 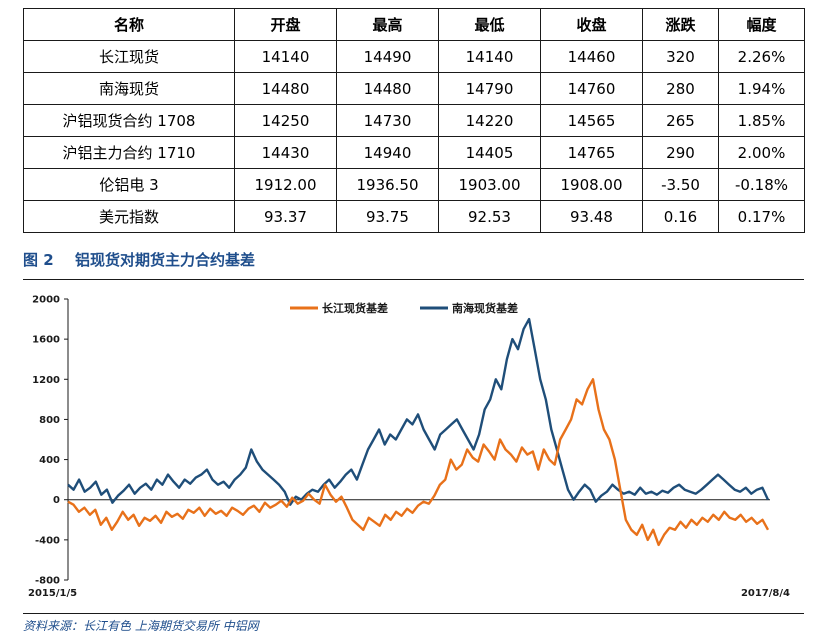 What do you see at coordinates (680, 216) in the screenshot?
I see `cell-change: 0.16` at bounding box center [680, 216].